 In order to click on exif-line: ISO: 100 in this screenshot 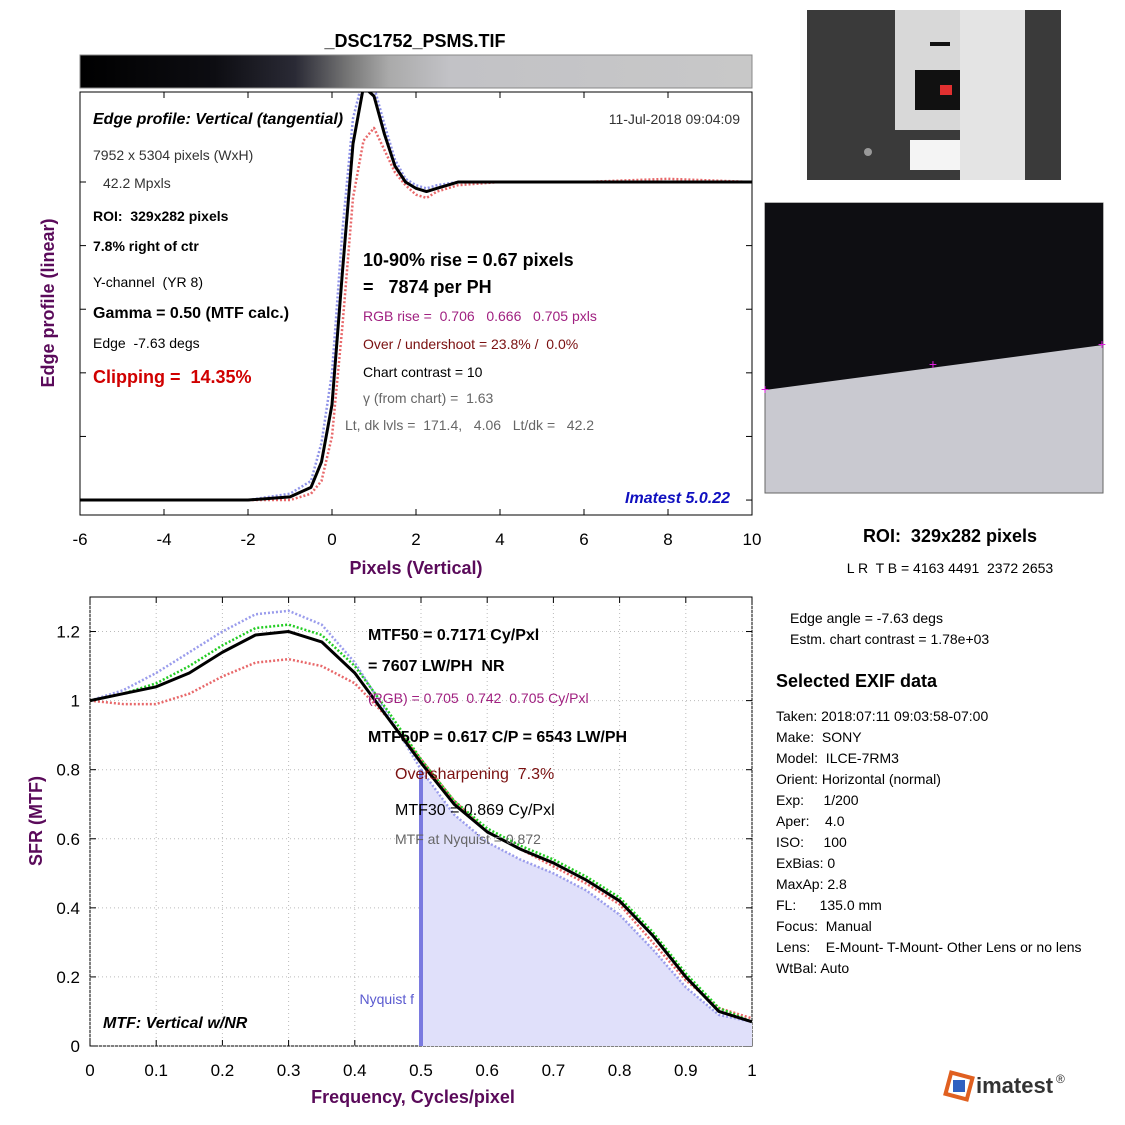, I will do `click(811, 842)`.